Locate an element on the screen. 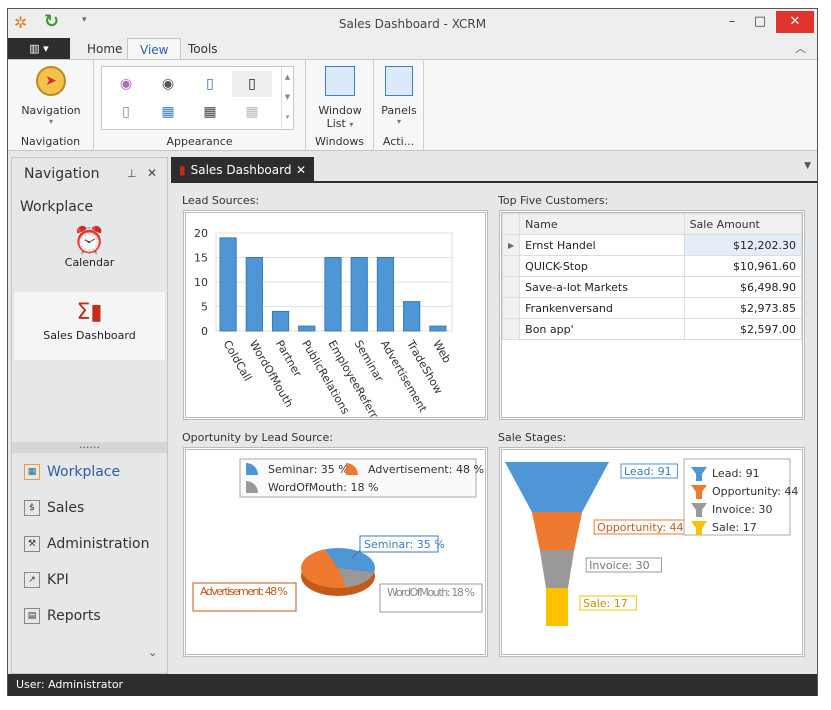 The image size is (831, 710). title-bar: ✲ ↻ ▾ Sales Dashboard - XCRM – □ ✕ is located at coordinates (412, 23).